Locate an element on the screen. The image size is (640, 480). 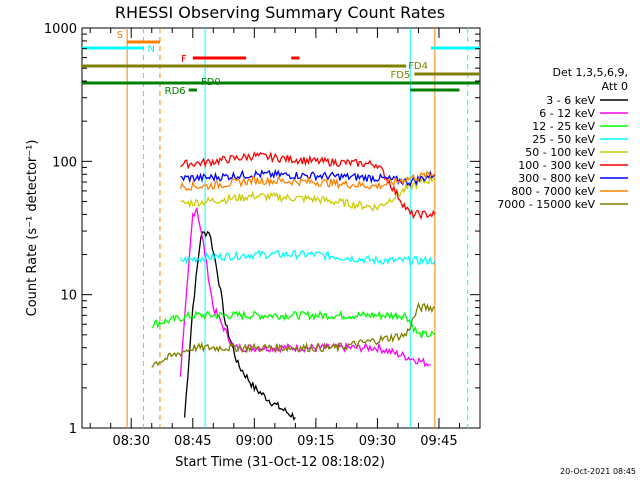
legend-header-2: Att 0 is located at coordinates (615, 86).